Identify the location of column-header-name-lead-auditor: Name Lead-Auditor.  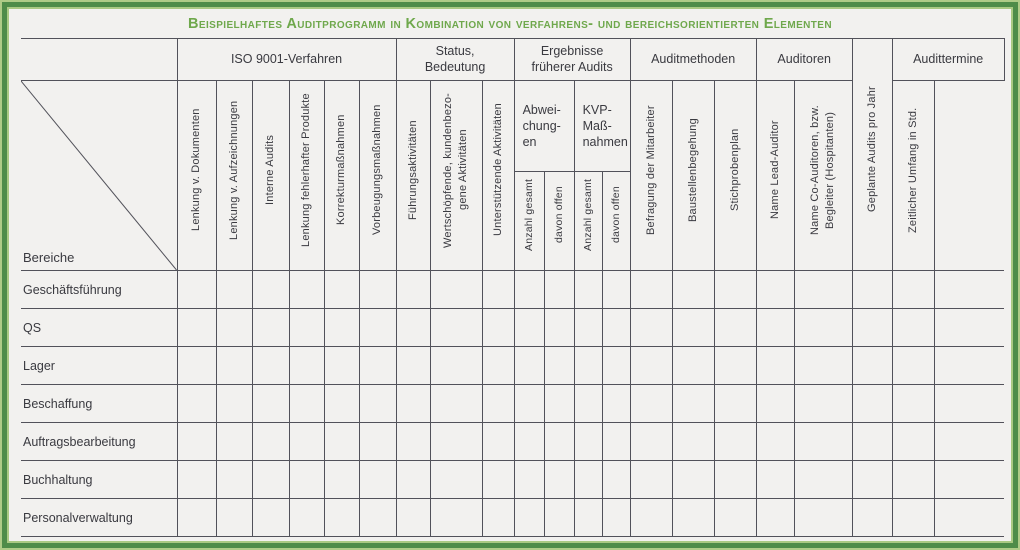
(775, 175).